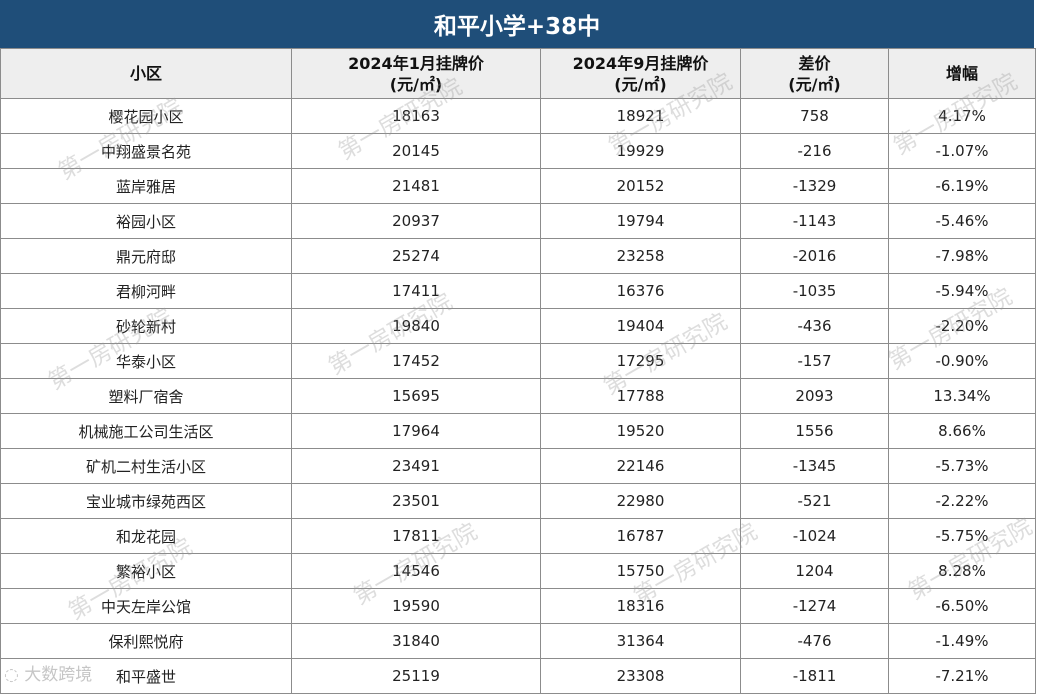 This screenshot has height=694, width=1046. I want to click on cell-community: 宝业城市绿苑西区, so click(146, 501).